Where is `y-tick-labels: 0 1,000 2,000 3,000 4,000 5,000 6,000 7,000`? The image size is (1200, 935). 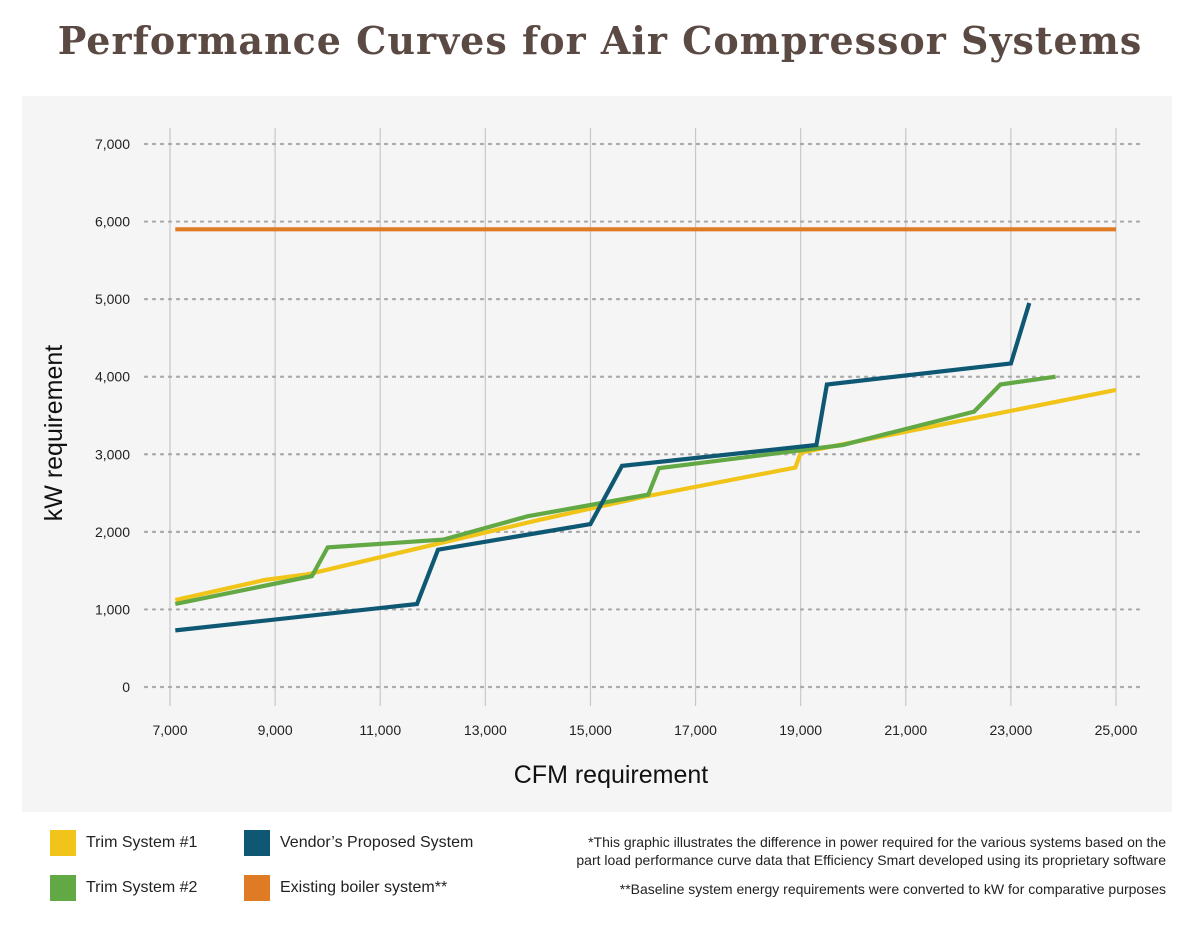 y-tick-labels: 0 1,000 2,000 3,000 4,000 5,000 6,000 7,000 is located at coordinates (112, 415).